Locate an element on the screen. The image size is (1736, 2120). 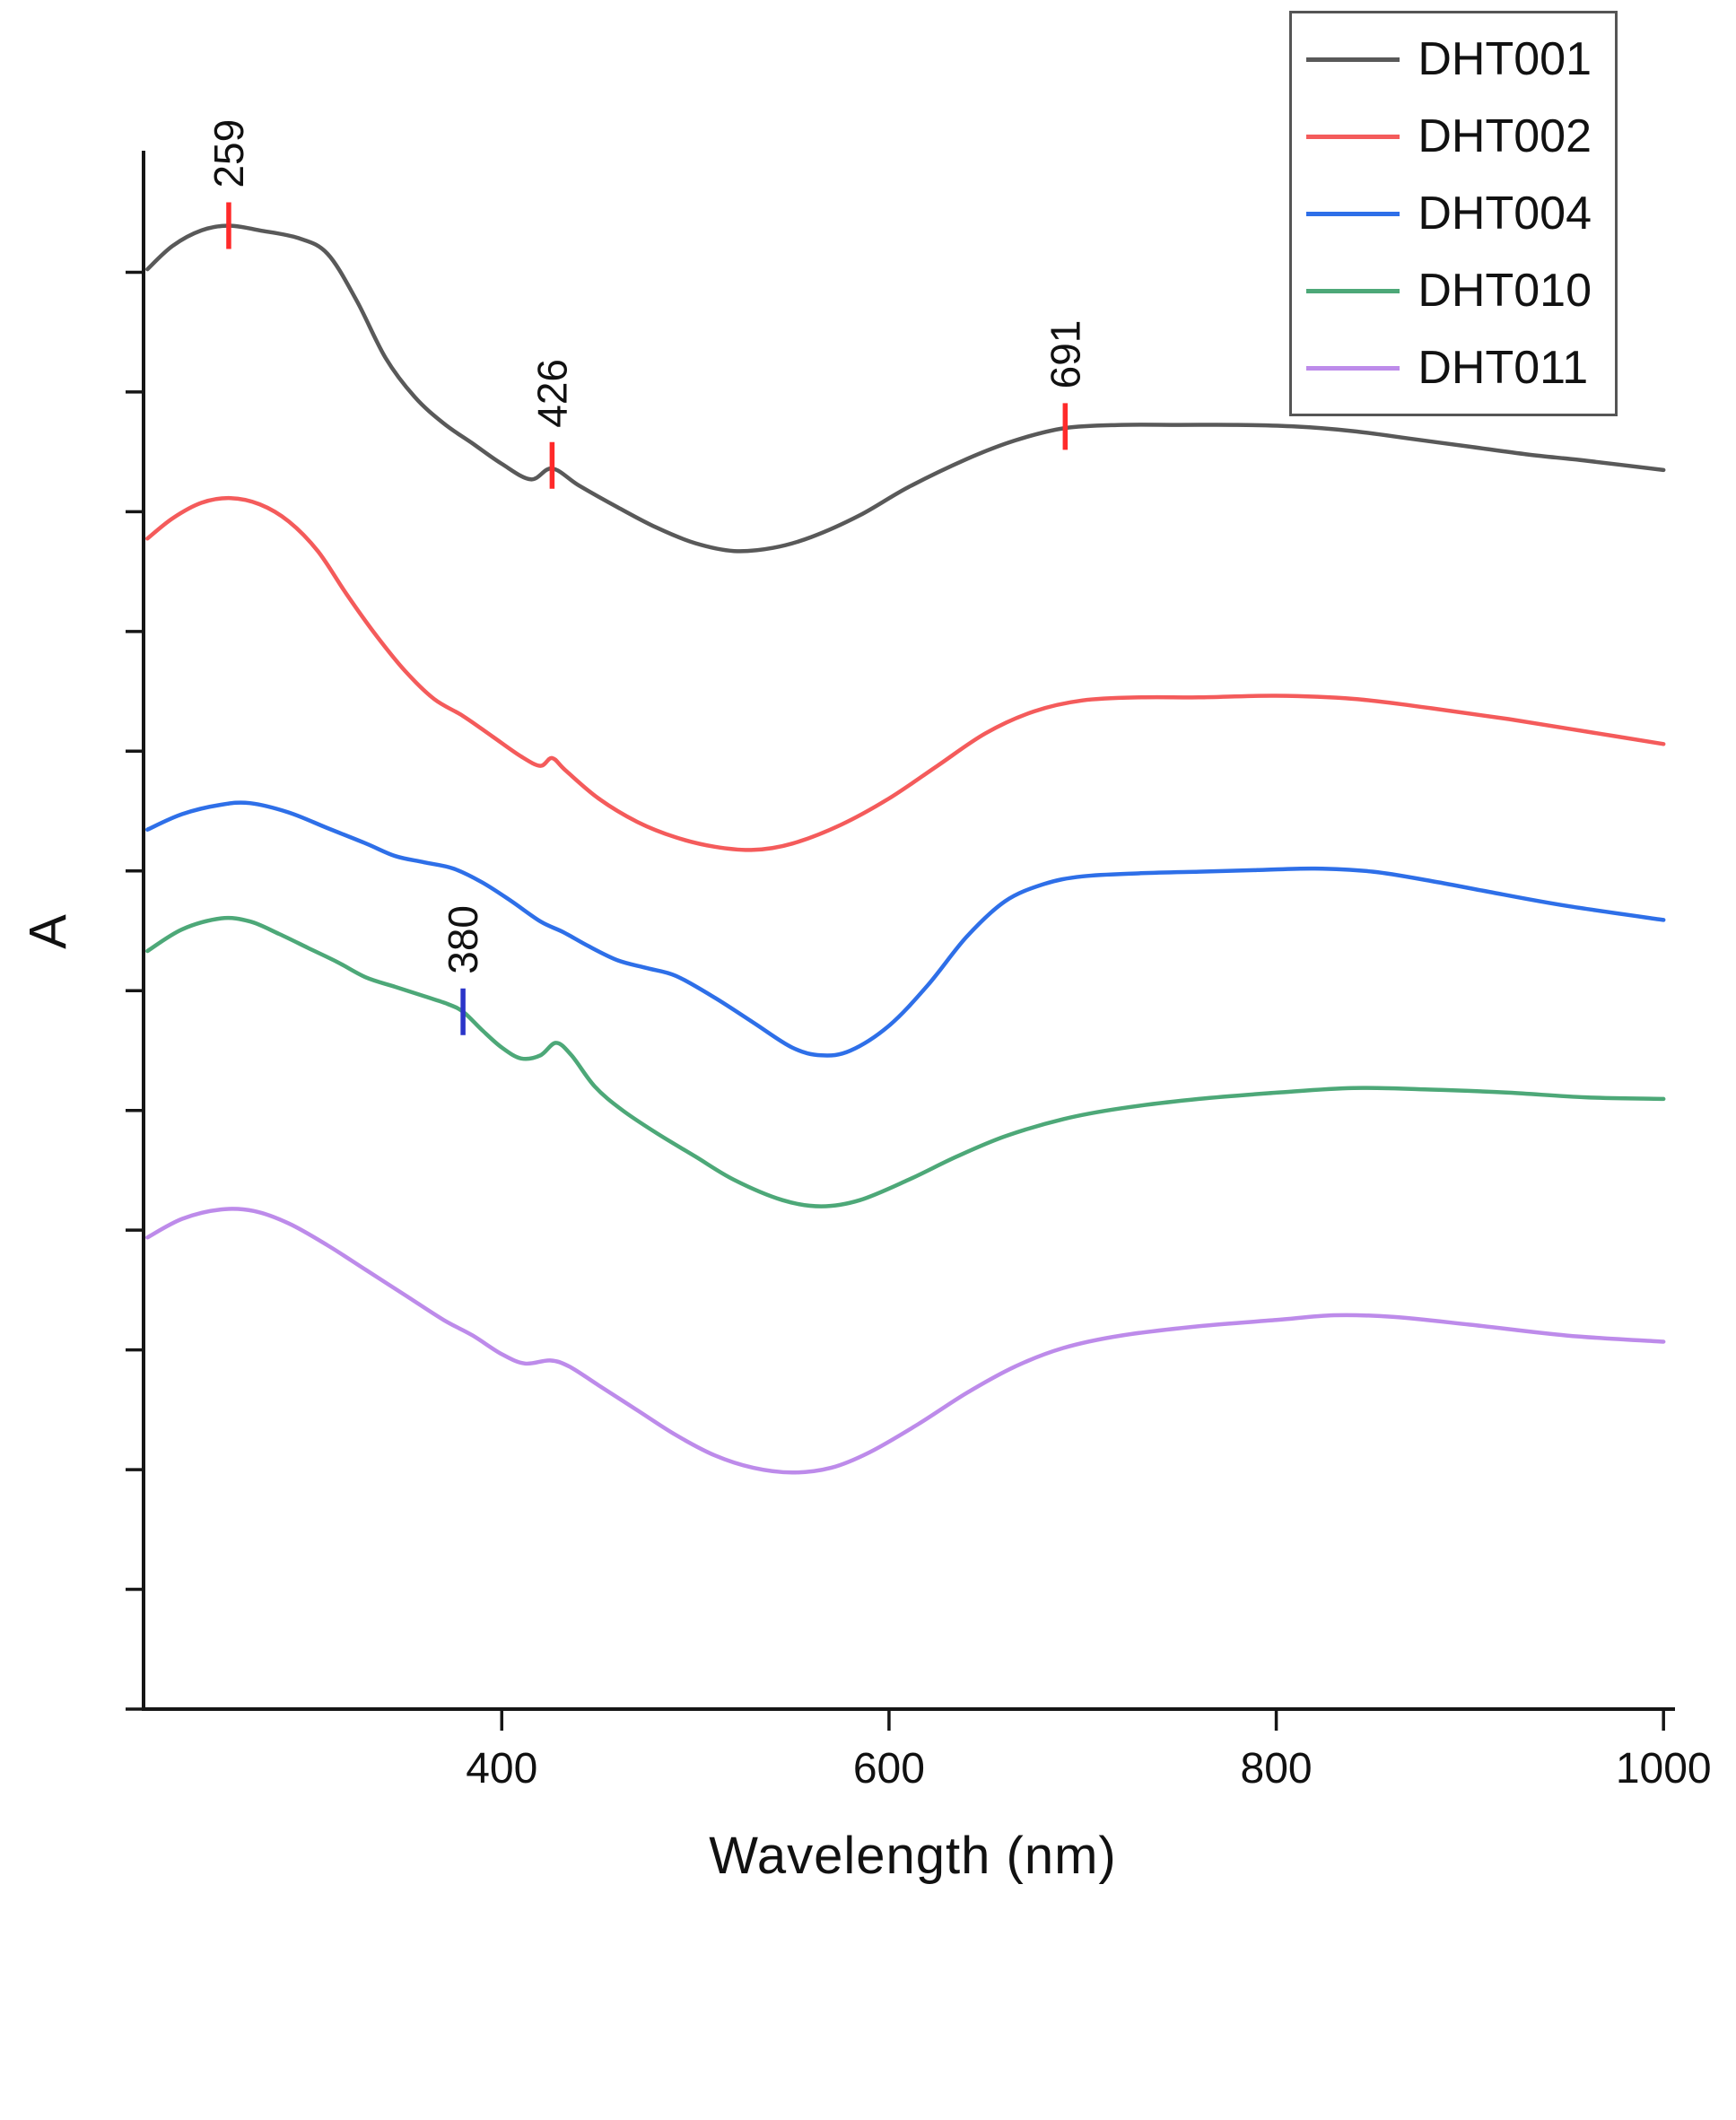
peak-label-426: 426 is located at coordinates (552, 394).